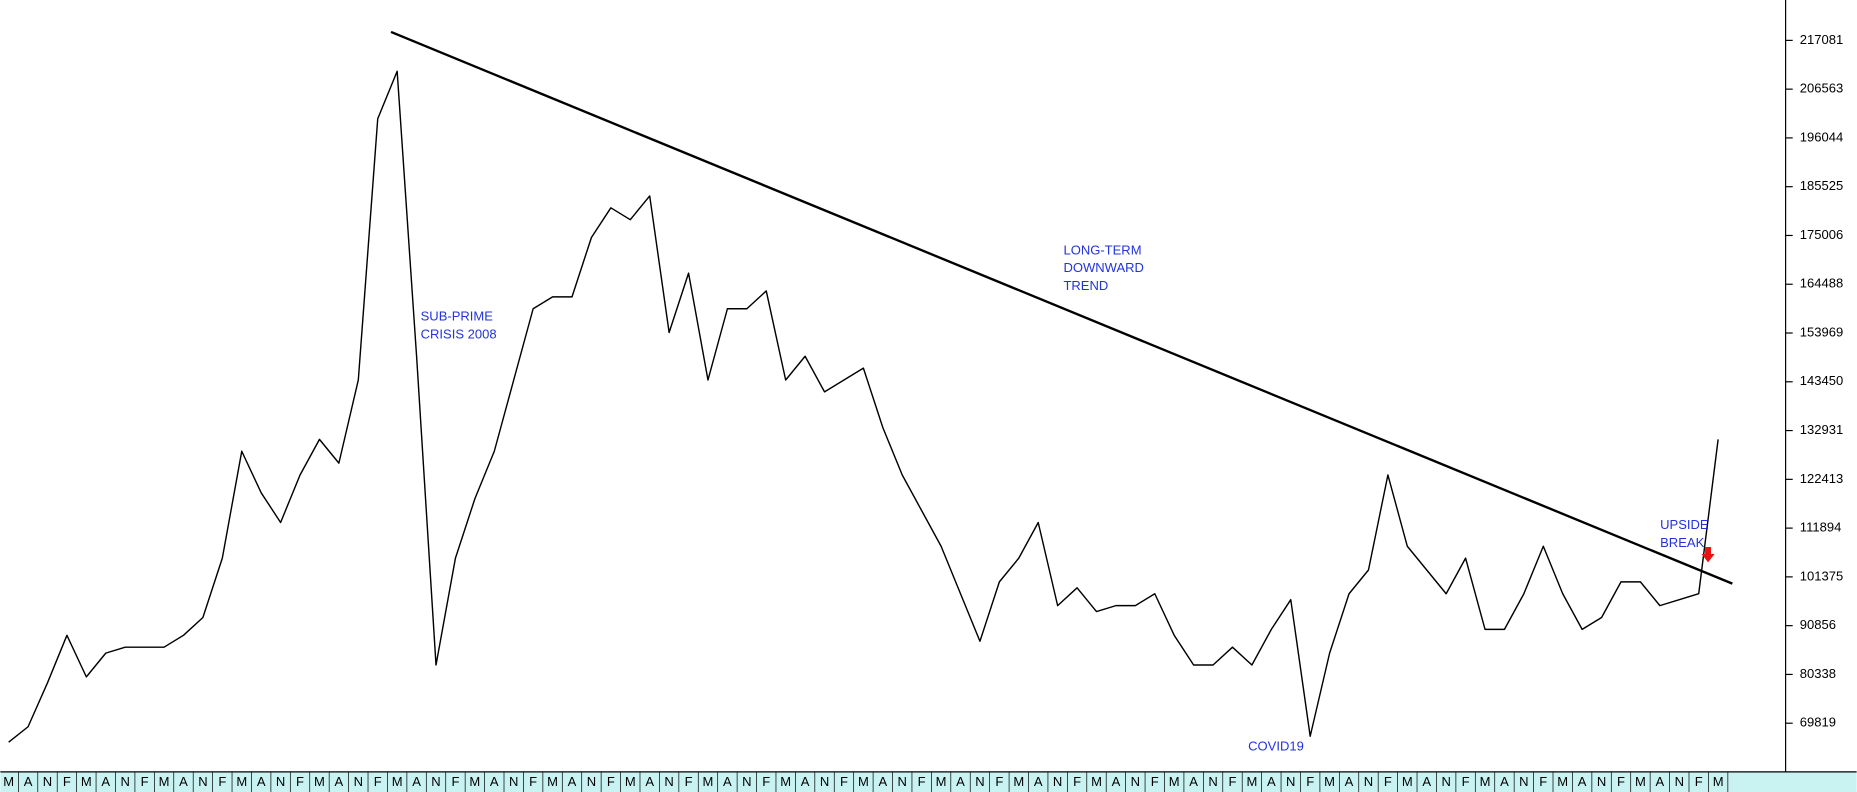 This screenshot has width=1857, height=792. Describe the element at coordinates (459, 333) in the screenshot. I see `annotation: CRISIS 2008` at that location.